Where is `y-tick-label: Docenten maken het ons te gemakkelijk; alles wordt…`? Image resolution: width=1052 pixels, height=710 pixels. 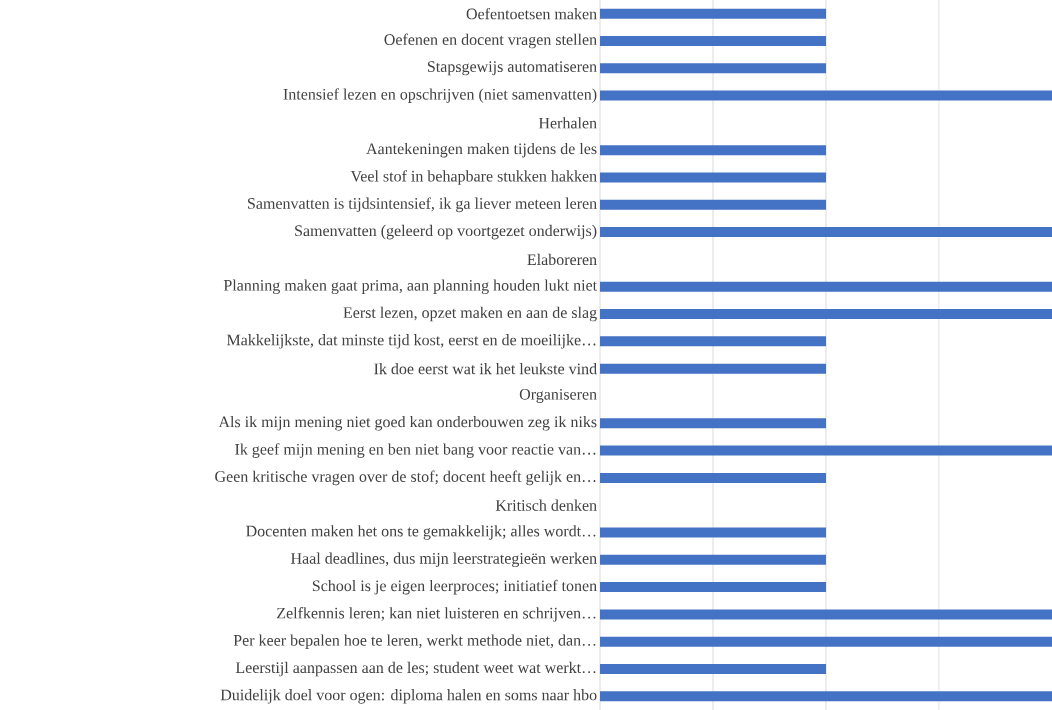 y-tick-label: Docenten maken het ons te gemakkelijk; alles wordt… is located at coordinates (421, 532).